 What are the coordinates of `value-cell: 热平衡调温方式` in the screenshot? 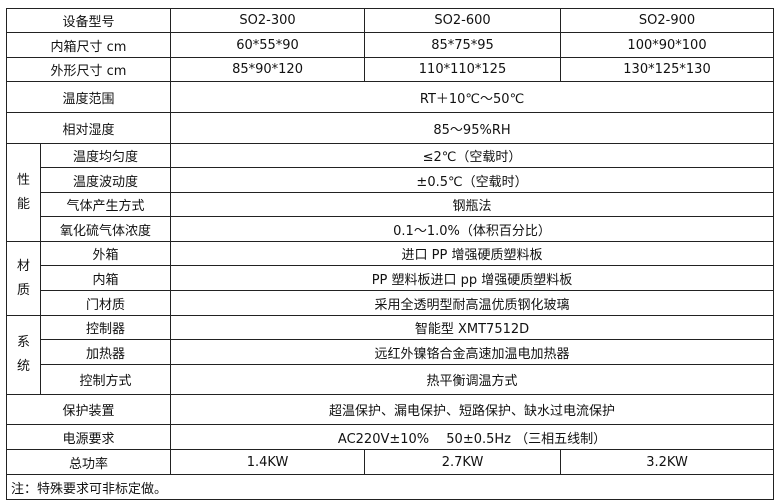 It's located at (472, 379).